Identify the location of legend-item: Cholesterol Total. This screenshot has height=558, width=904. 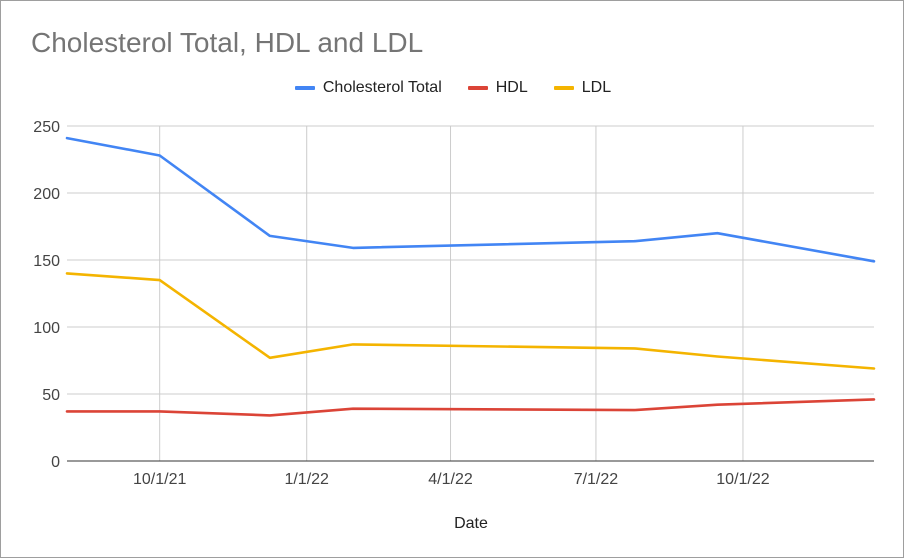
(368, 88).